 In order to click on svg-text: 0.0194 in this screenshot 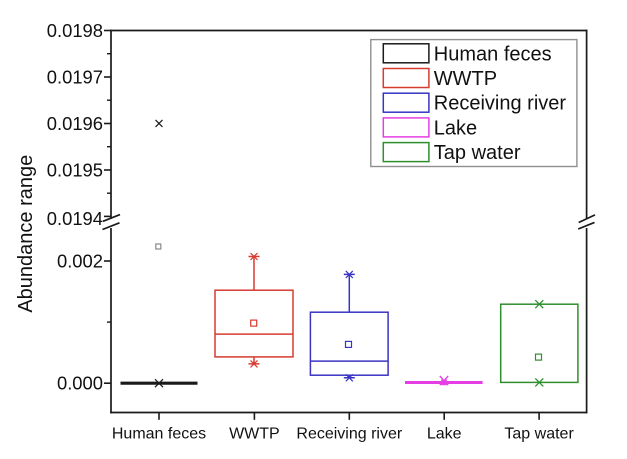, I will do `click(75, 218)`.